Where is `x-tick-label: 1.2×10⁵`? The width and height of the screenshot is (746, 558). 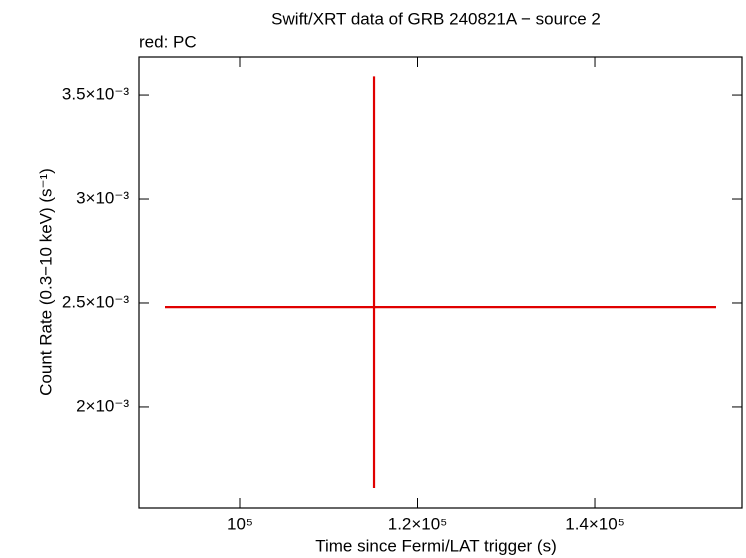
x-tick-label: 1.2×10⁵ is located at coordinates (418, 523).